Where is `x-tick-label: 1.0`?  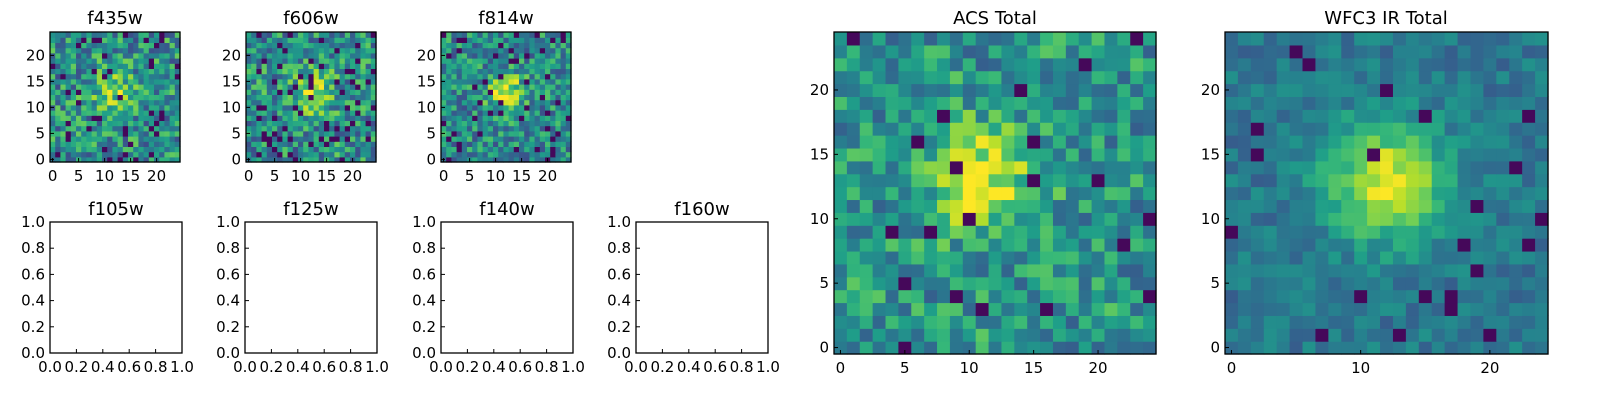 x-tick-label: 1.0 is located at coordinates (182, 367).